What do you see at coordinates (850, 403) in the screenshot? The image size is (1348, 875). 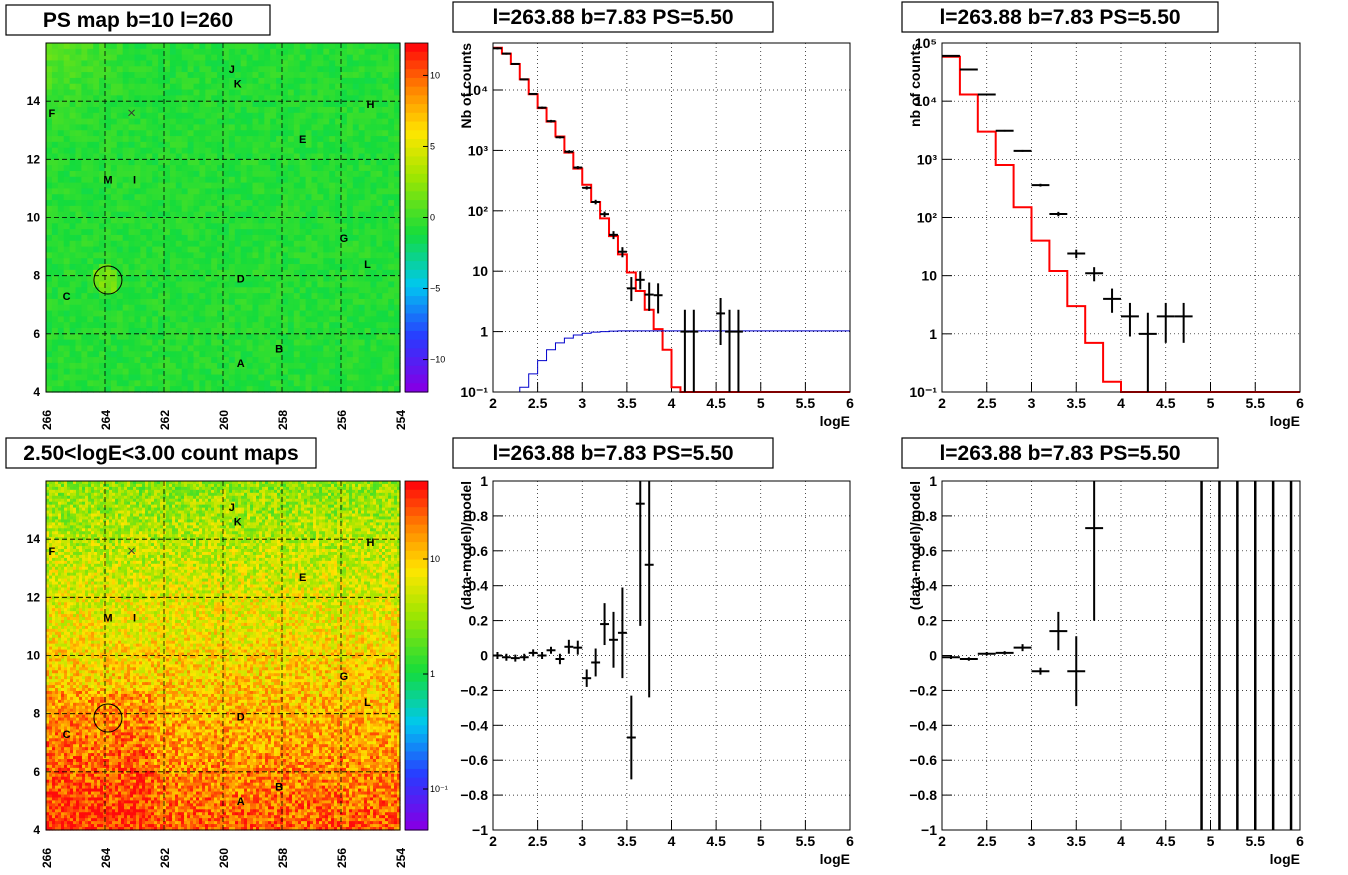 I see `x-tick-label: 6` at bounding box center [850, 403].